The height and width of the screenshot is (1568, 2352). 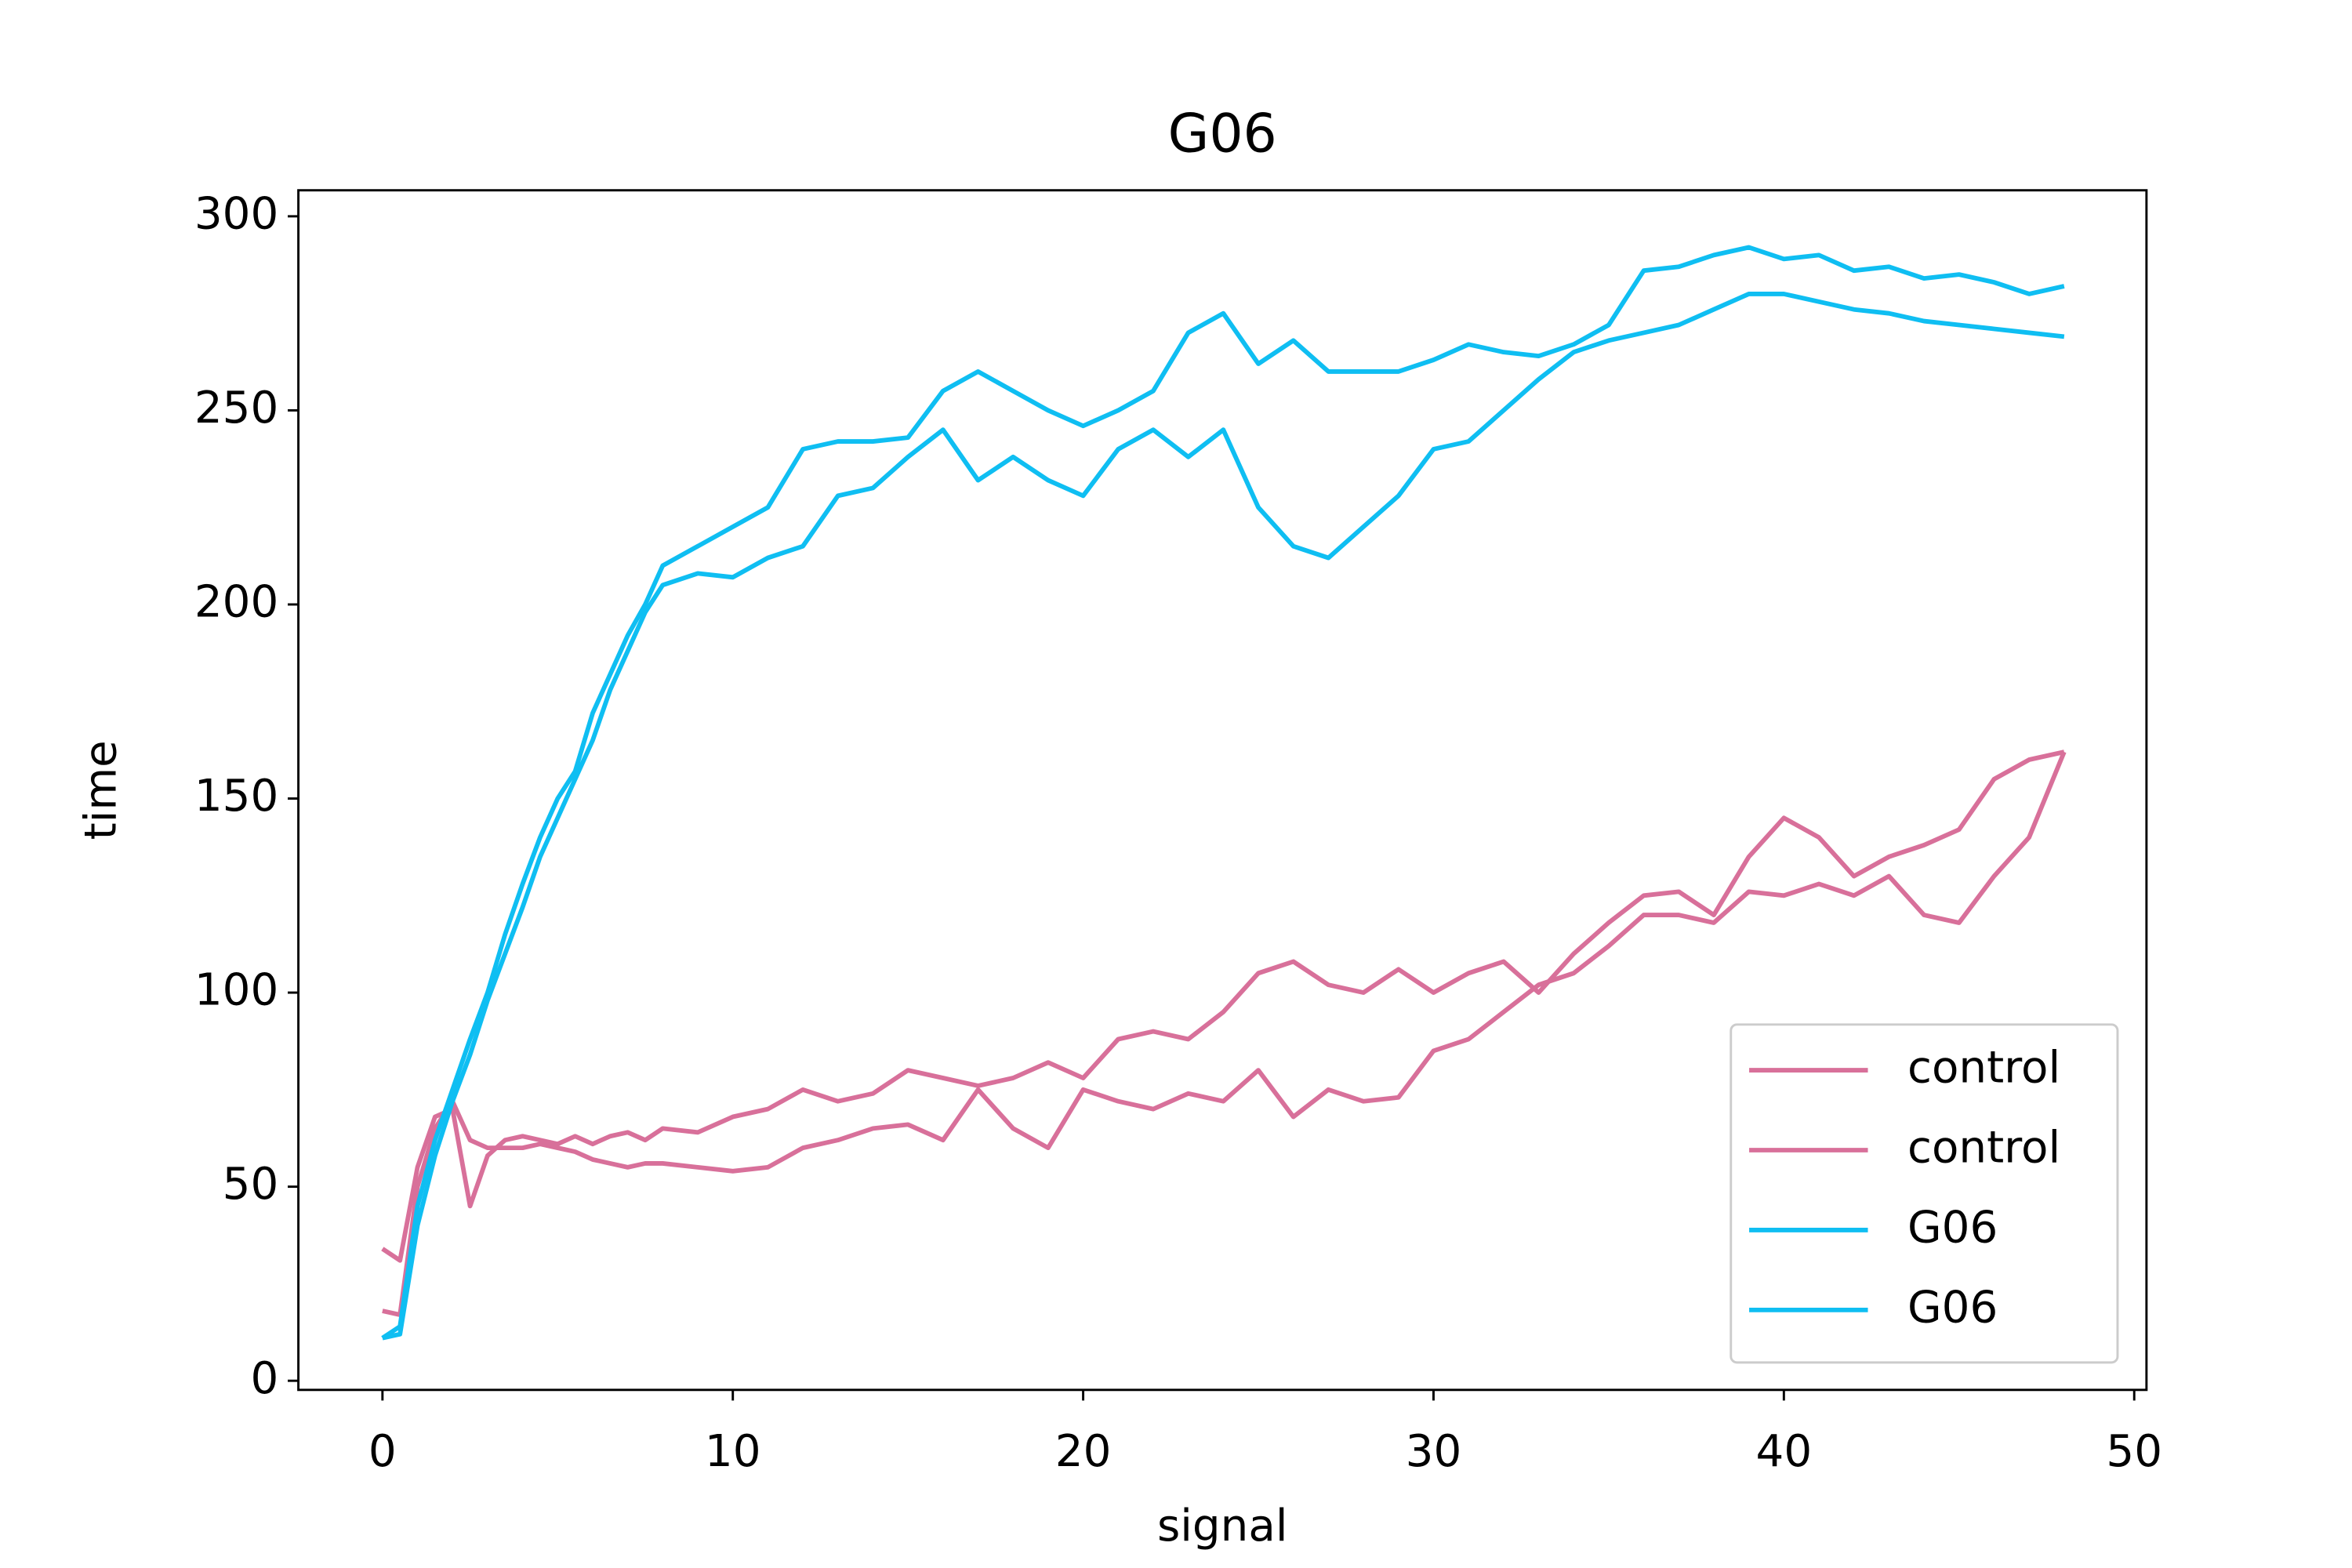 What do you see at coordinates (1434, 1451) in the screenshot?
I see `x-tick-label: 30` at bounding box center [1434, 1451].